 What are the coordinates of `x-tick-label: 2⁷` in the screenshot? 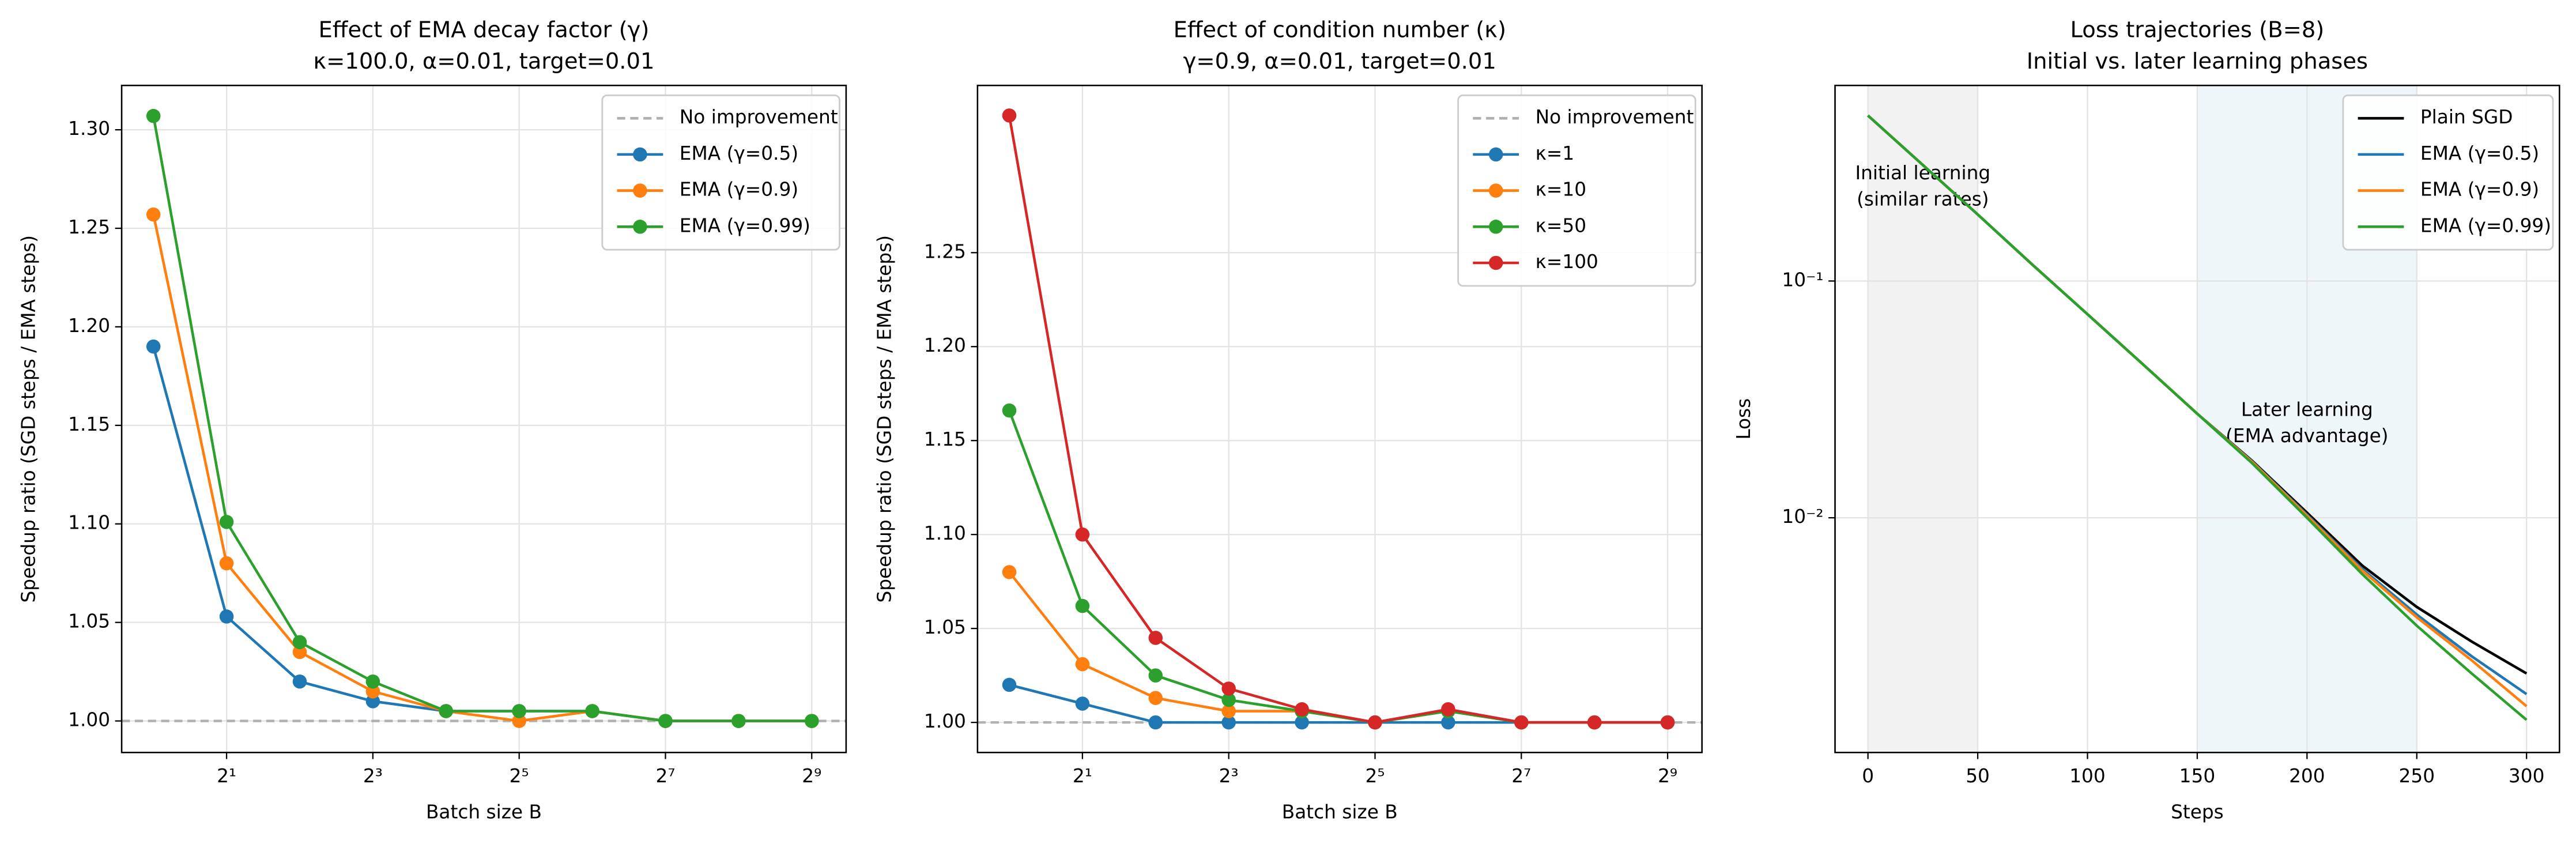 It's located at (1521, 776).